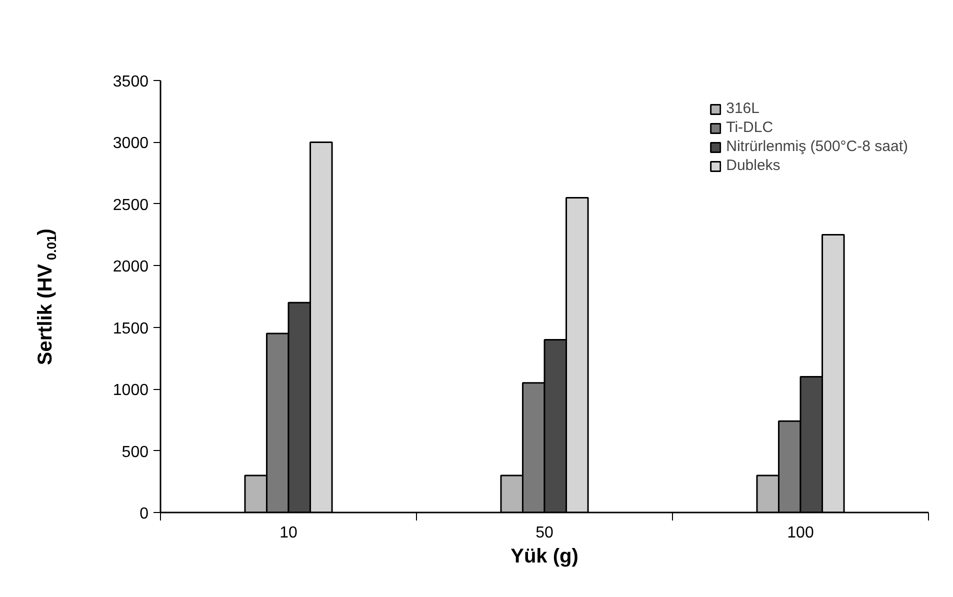  I want to click on legend-label: Dubleks, so click(753, 165).